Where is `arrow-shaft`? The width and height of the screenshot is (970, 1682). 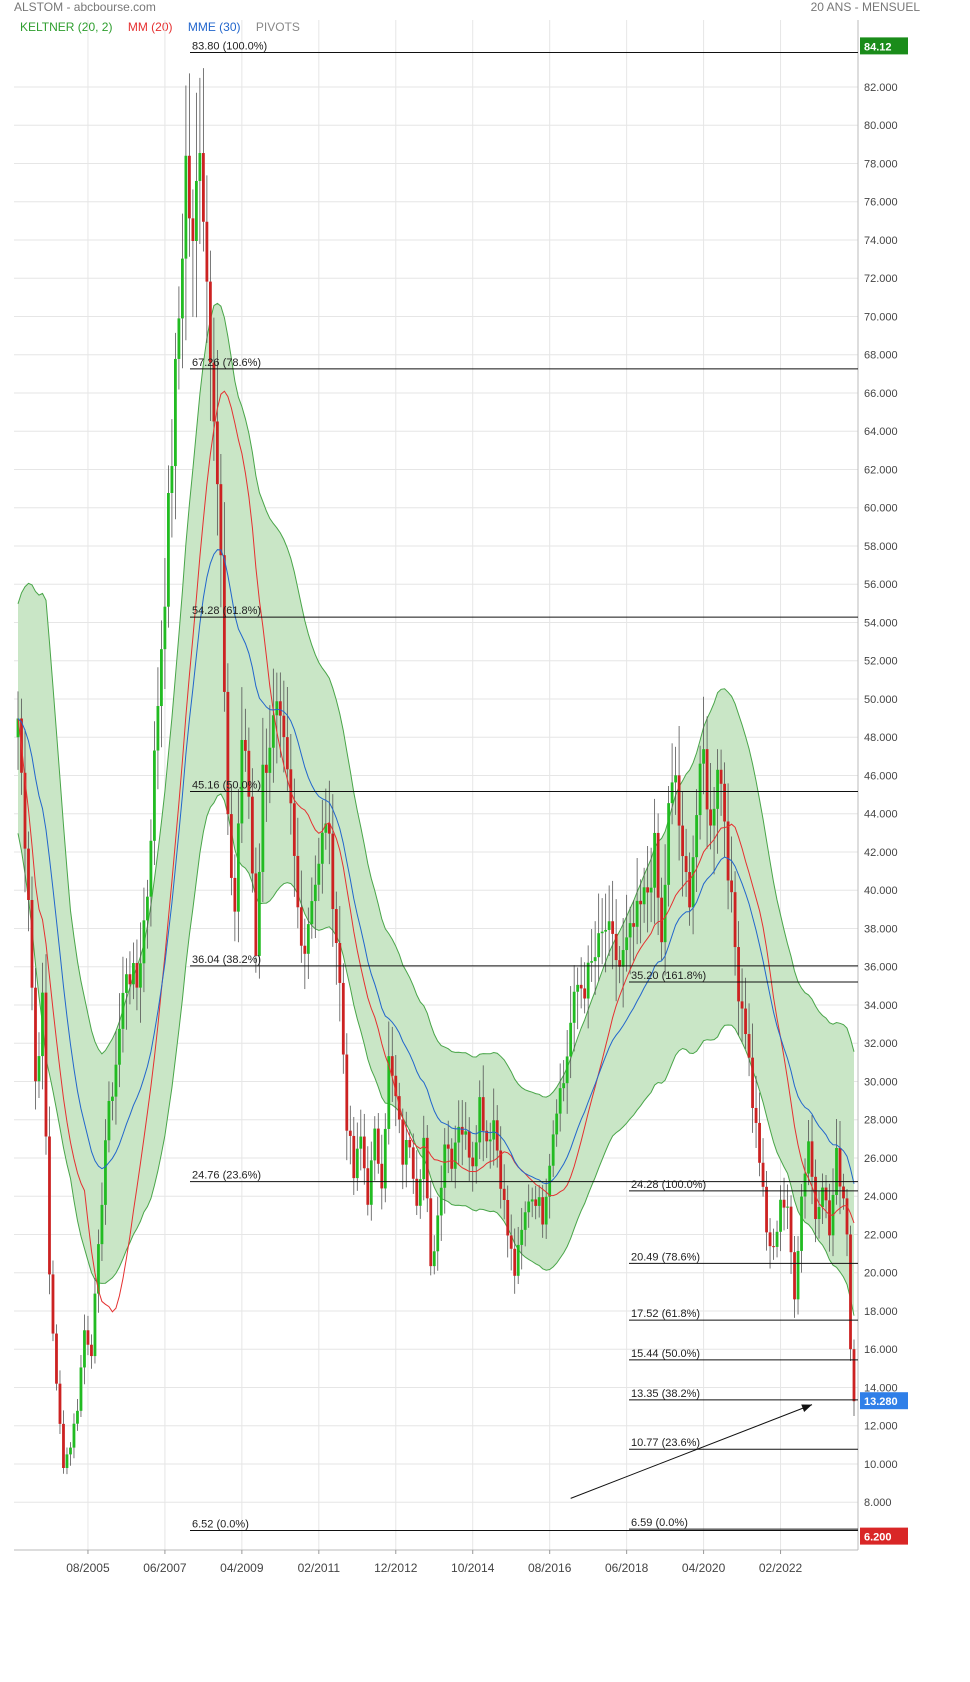 arrow-shaft is located at coordinates (691, 1451).